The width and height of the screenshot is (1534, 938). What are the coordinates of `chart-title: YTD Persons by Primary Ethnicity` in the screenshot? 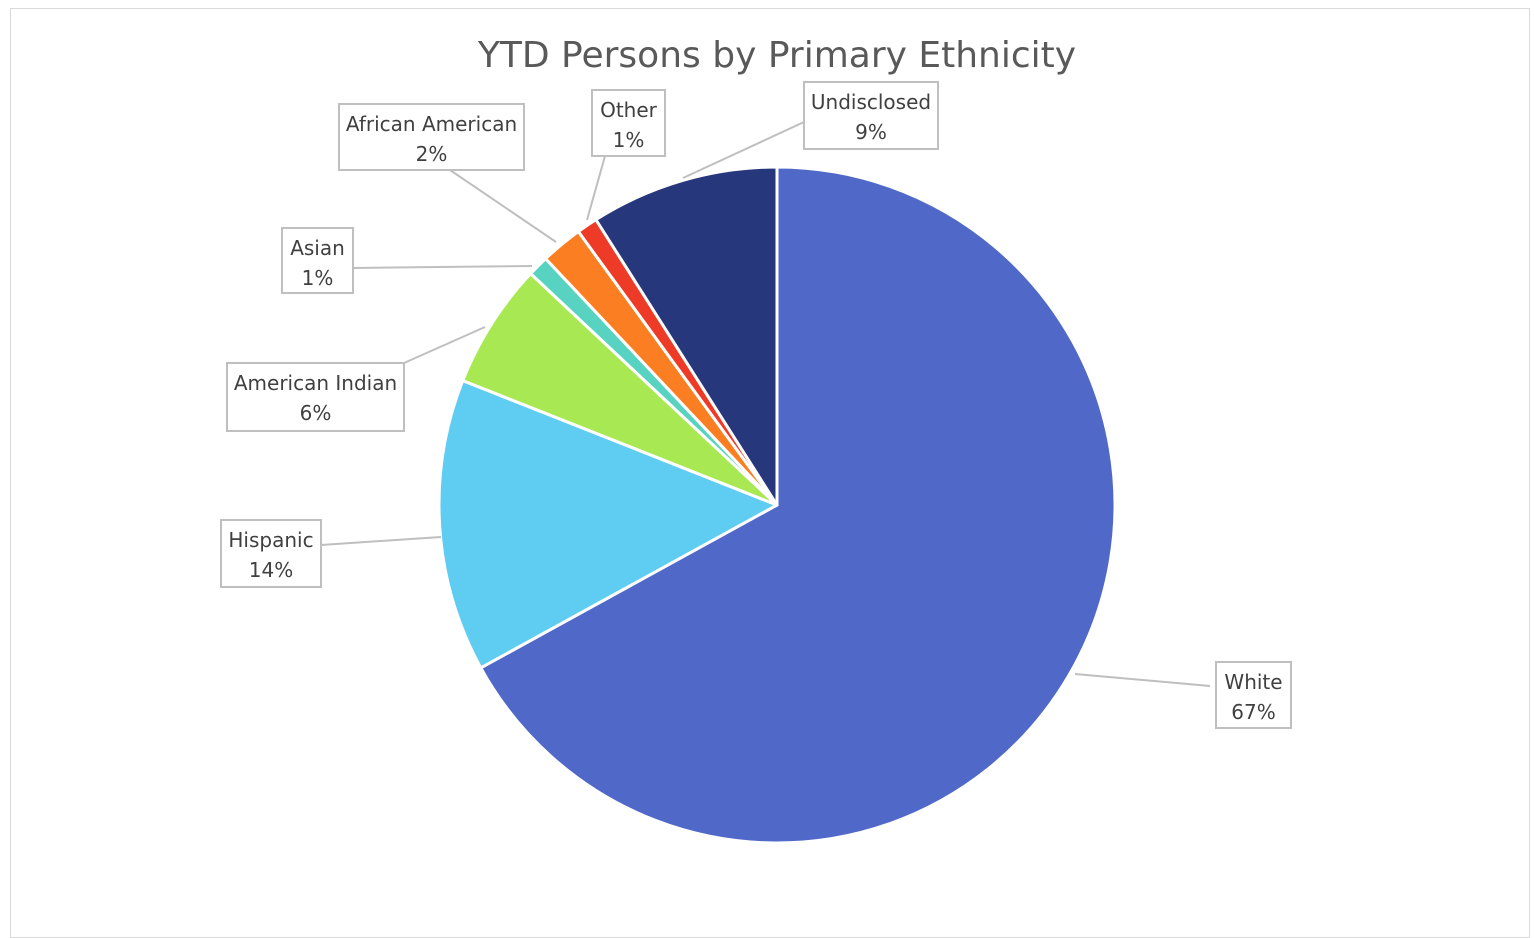 It's located at (776, 55).